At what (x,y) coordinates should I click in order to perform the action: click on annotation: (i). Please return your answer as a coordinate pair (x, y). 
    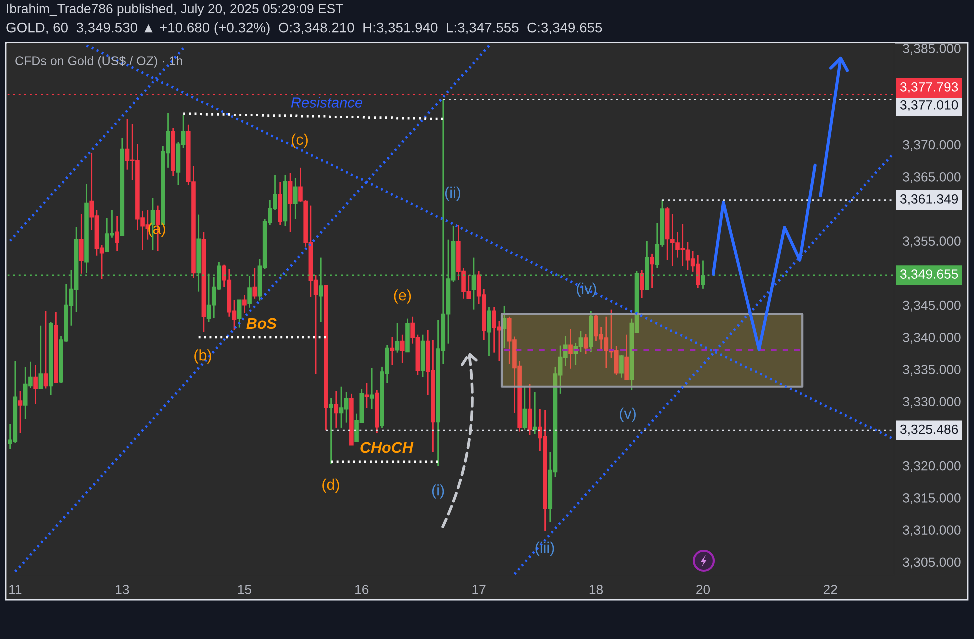
    Looking at the image, I should click on (438, 491).